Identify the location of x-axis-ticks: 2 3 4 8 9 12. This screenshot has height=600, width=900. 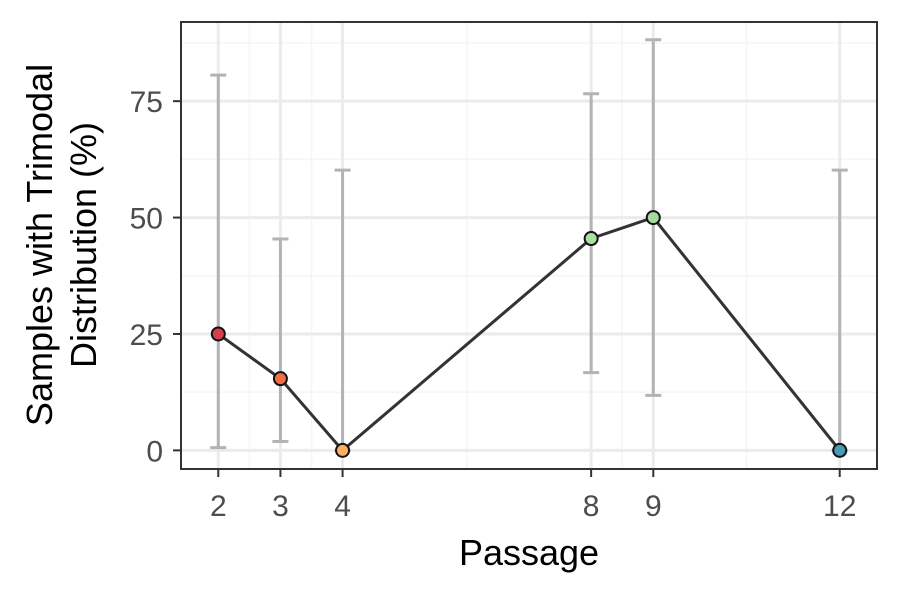
(533, 496).